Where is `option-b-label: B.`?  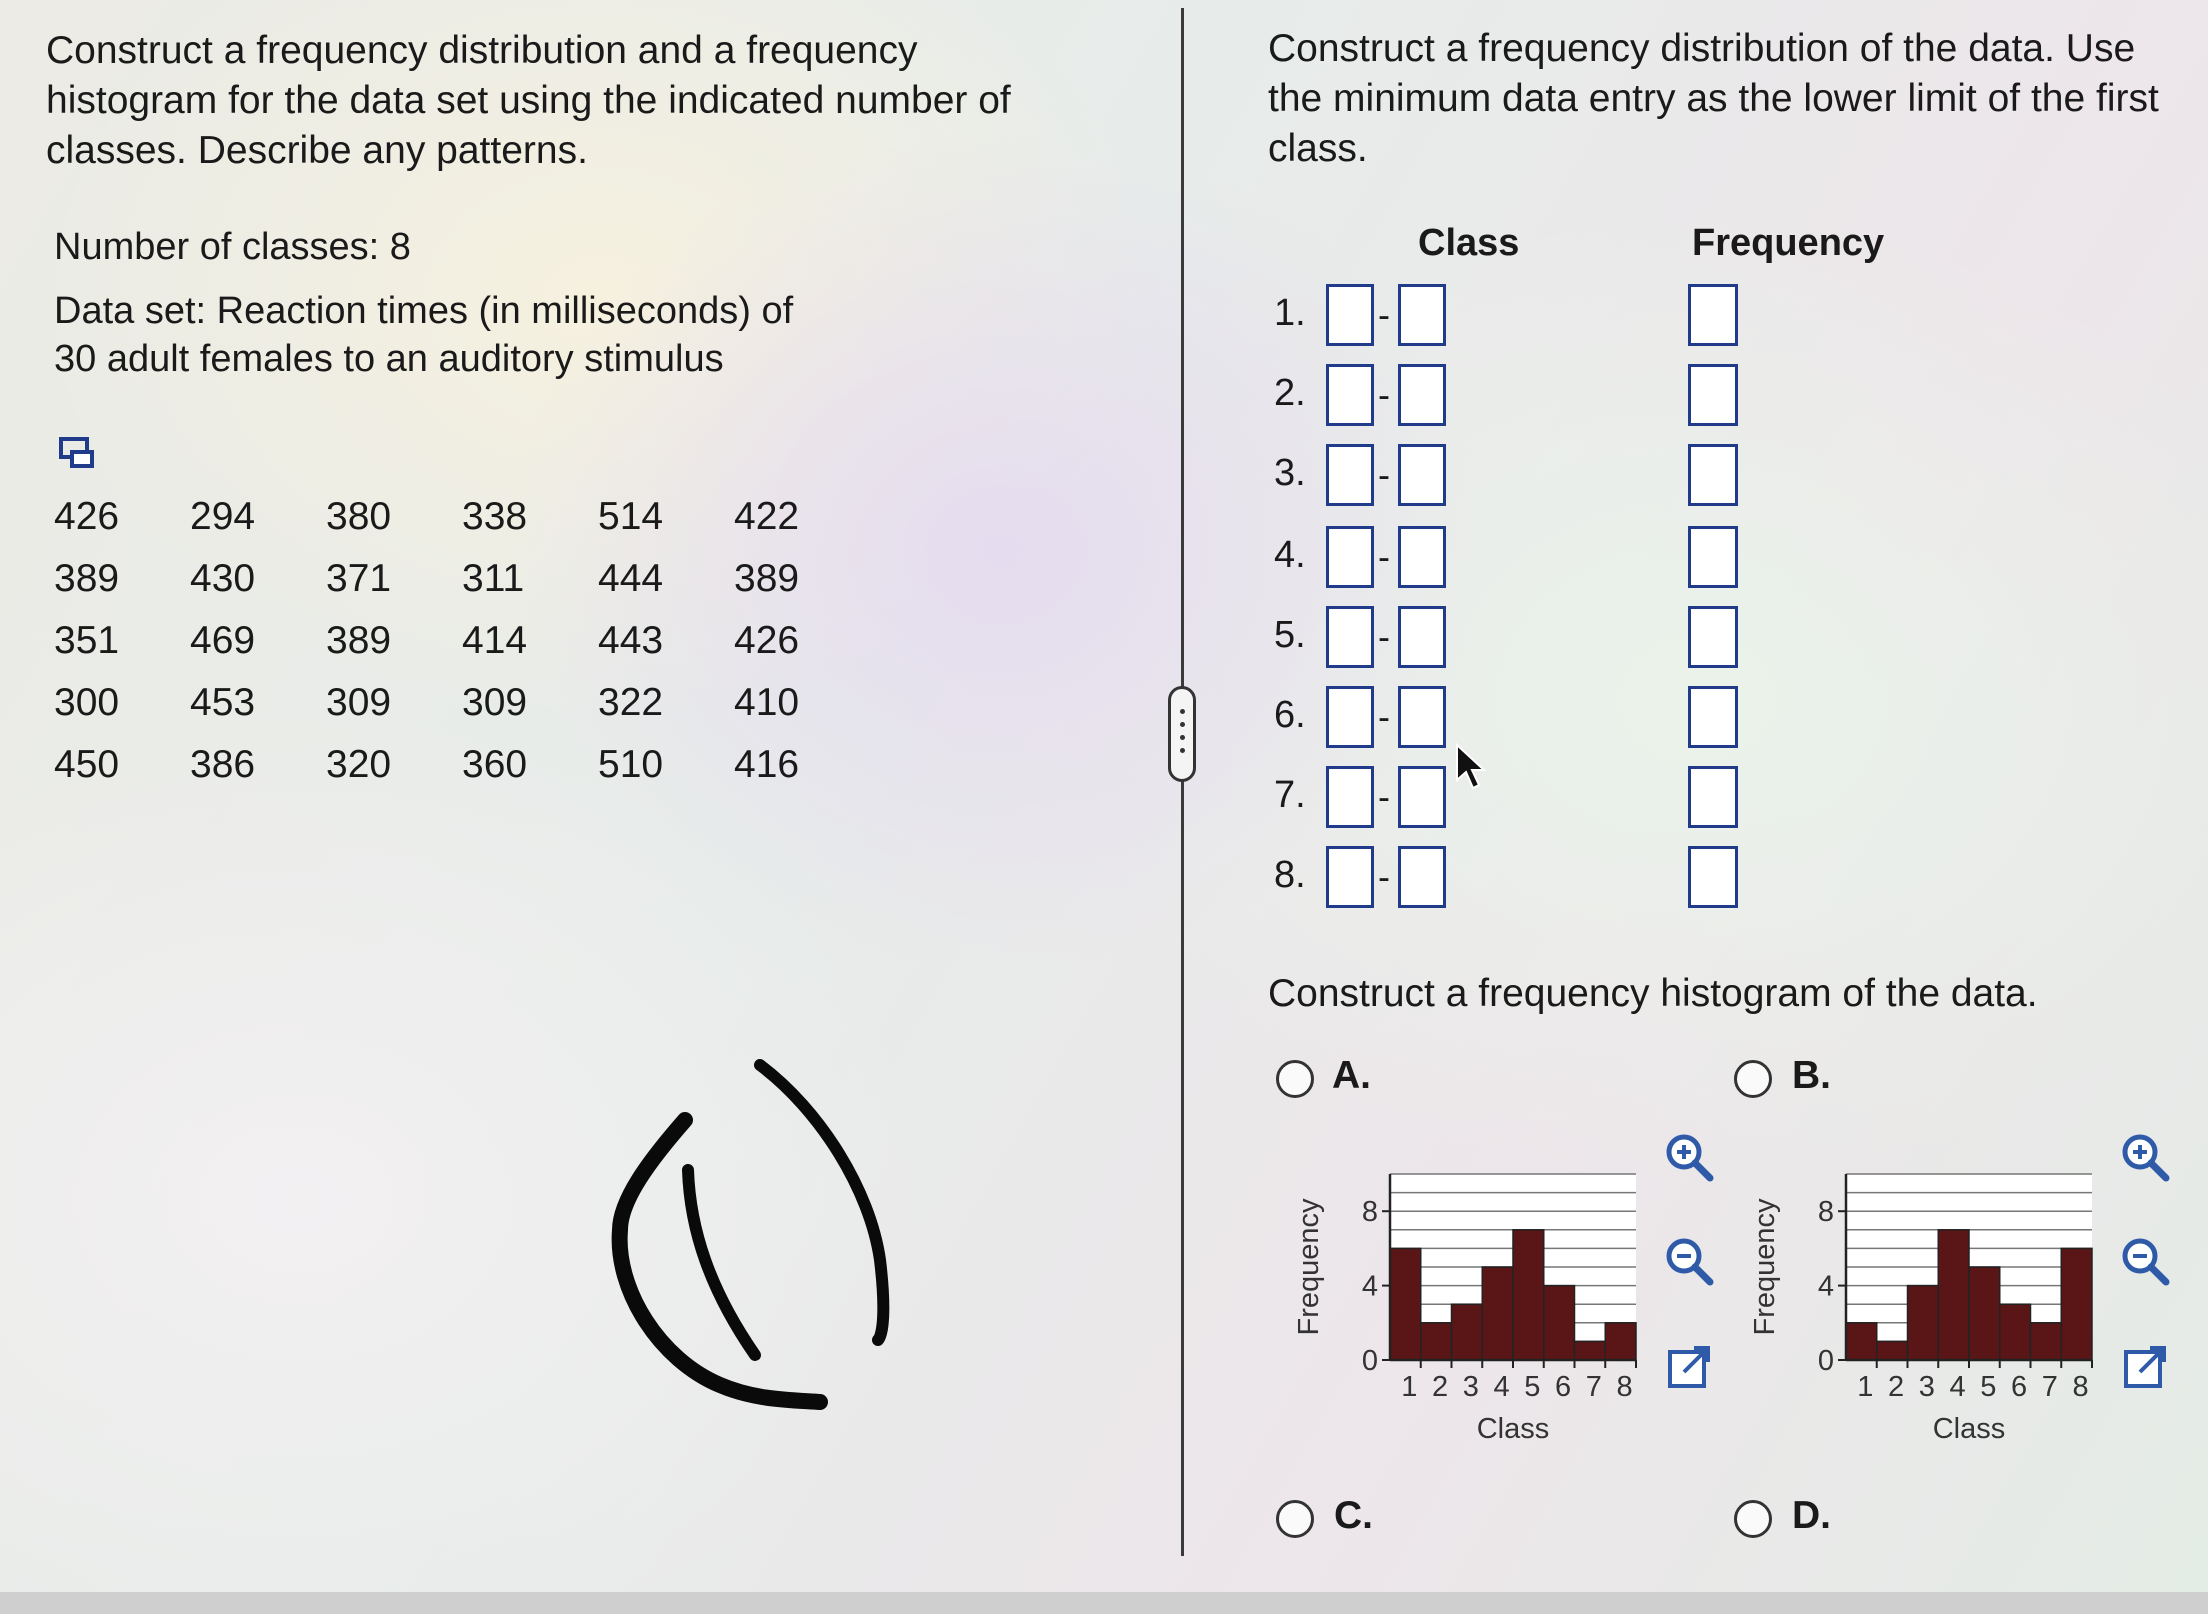 option-b-label: B. is located at coordinates (1811, 1075).